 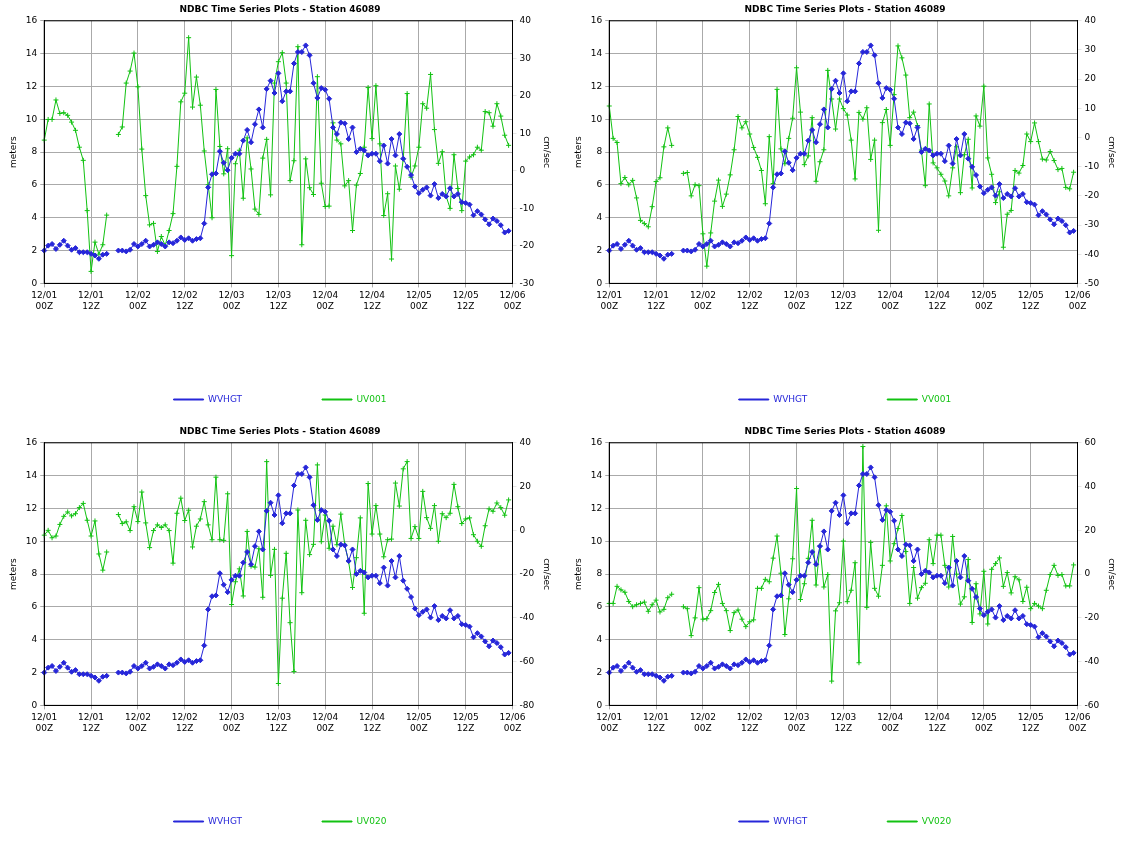 What do you see at coordinates (278, 722) in the screenshot?
I see `x-tick-label: 12/03 12Z` at bounding box center [278, 722].